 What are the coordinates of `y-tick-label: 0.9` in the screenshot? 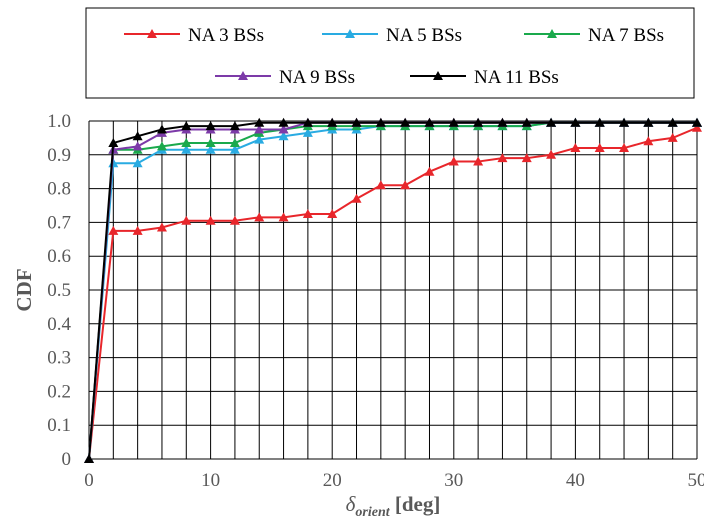 It's located at (59, 155).